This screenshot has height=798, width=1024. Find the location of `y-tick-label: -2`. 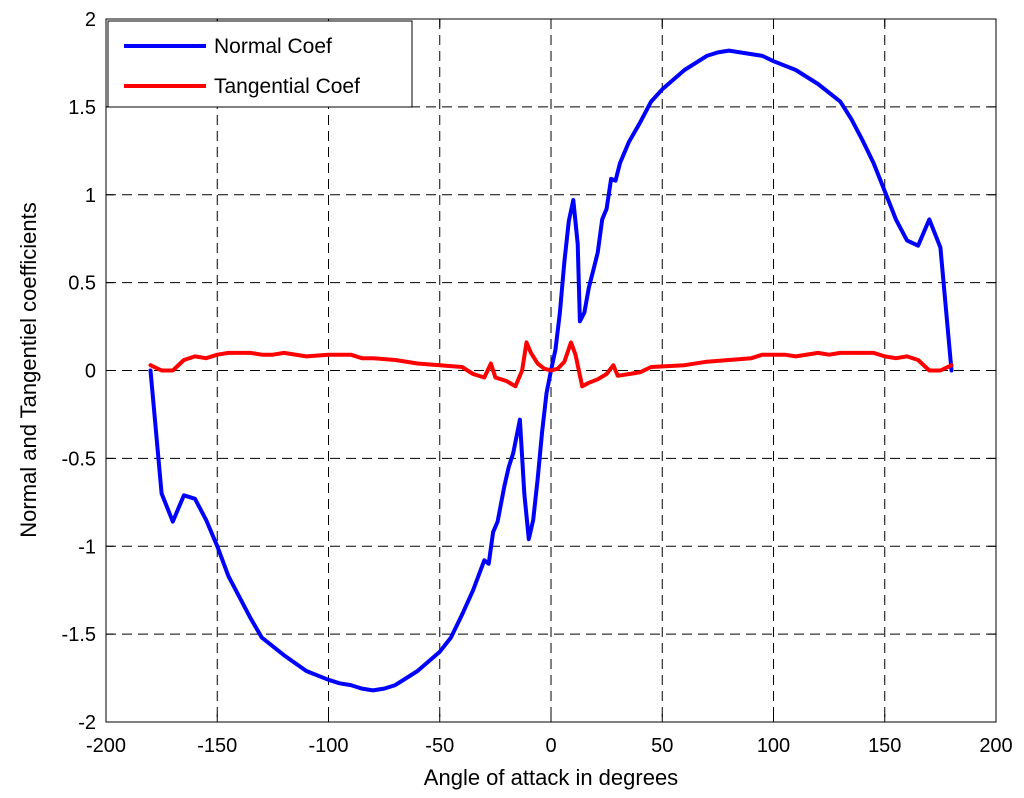

y-tick-label: -2 is located at coordinates (87, 723).